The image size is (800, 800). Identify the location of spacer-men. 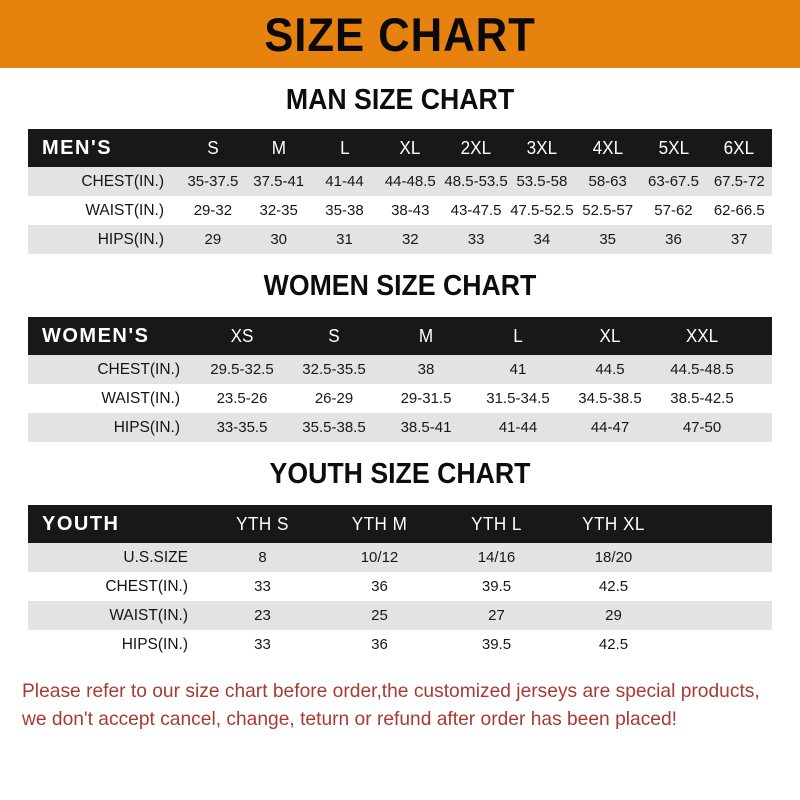
(400, 122).